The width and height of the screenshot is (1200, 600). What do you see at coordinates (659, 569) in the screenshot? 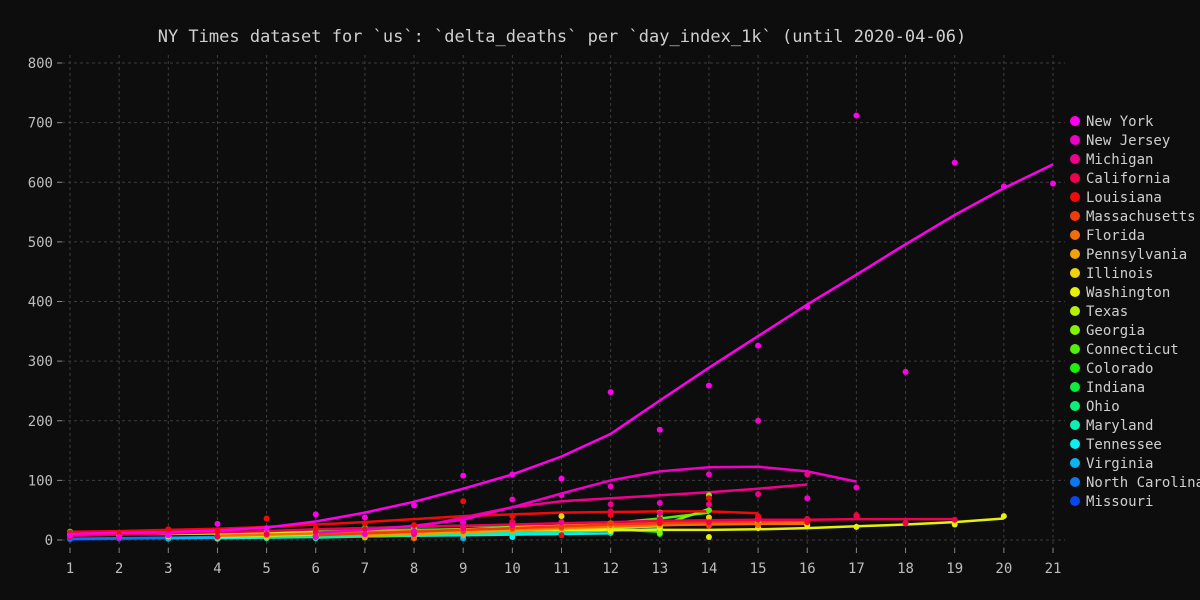
I see `x-tick-label: 13` at bounding box center [659, 569].